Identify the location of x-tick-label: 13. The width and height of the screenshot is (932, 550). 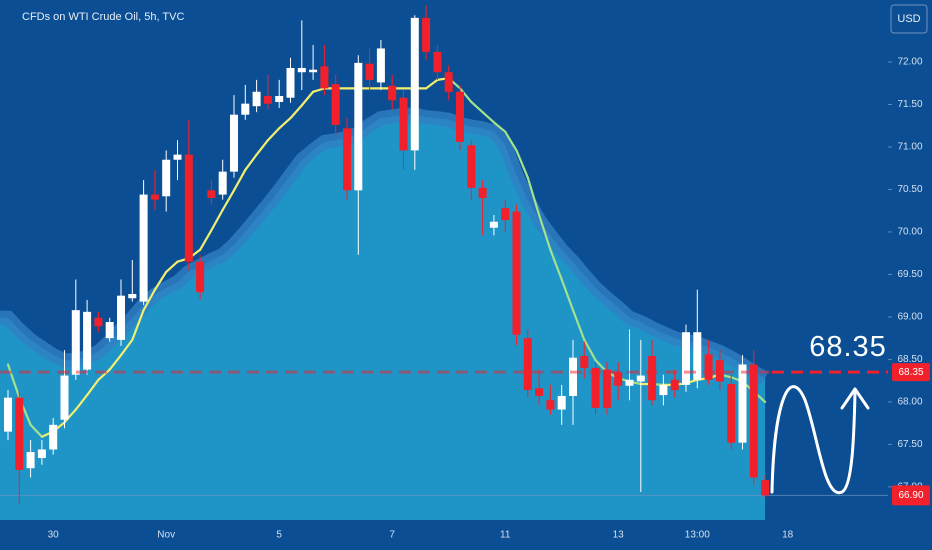
(619, 535).